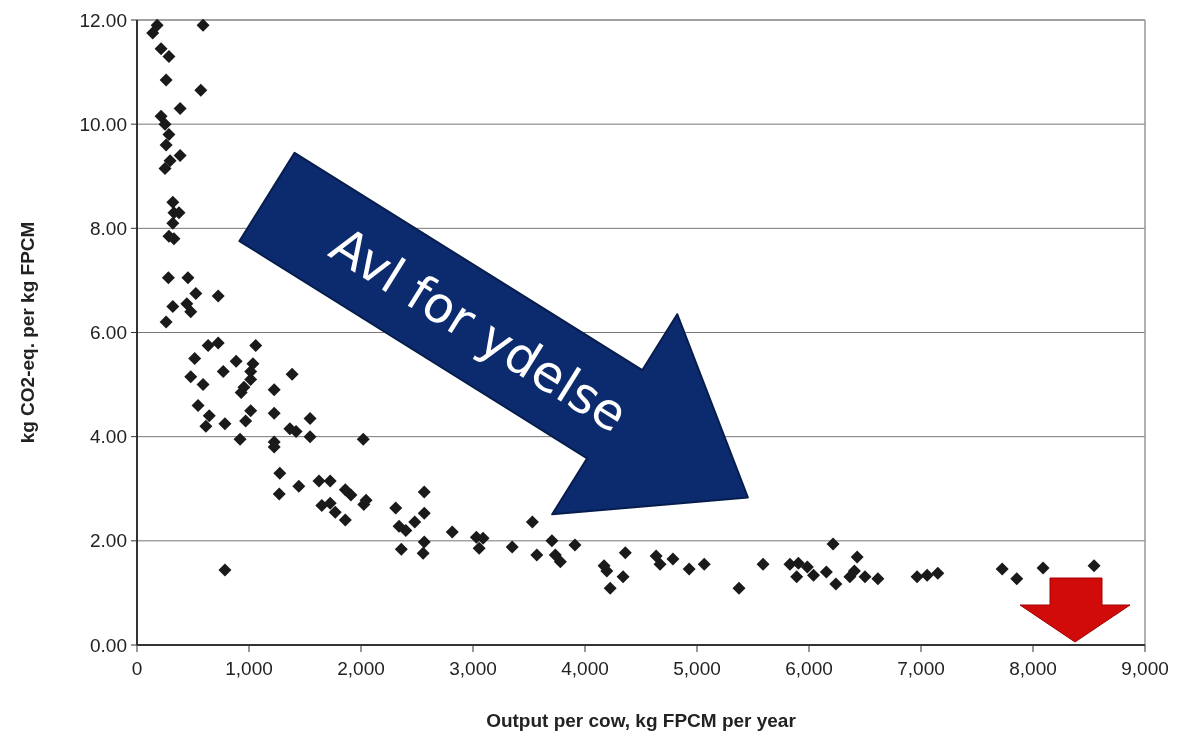  I want to click on y-tick-label: 8.00, so click(108, 228).